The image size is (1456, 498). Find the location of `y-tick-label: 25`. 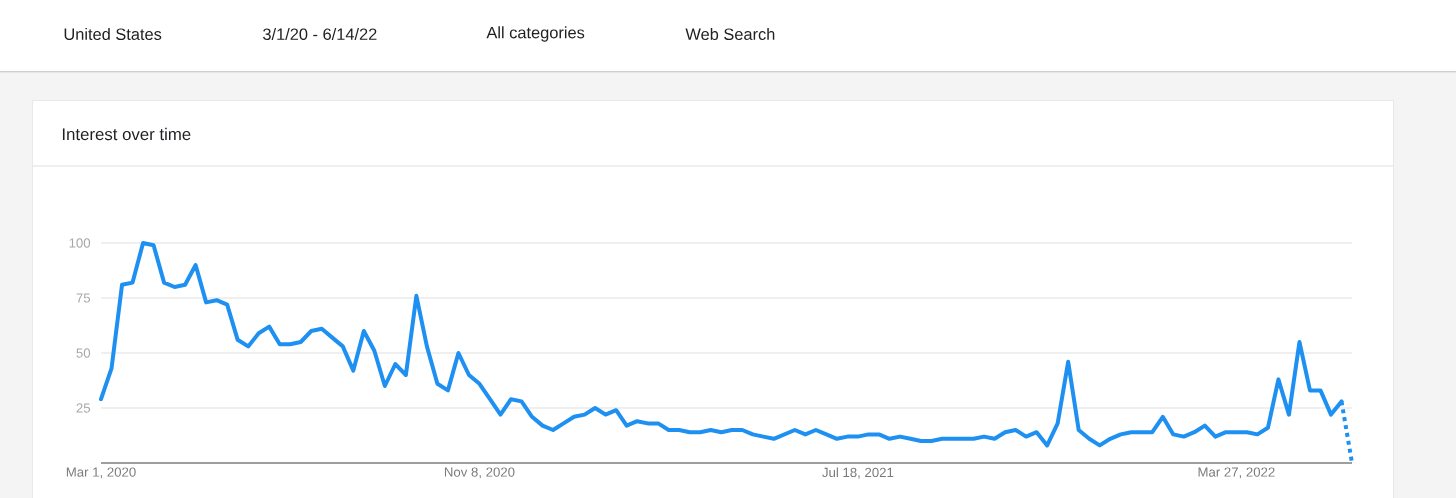

y-tick-label: 25 is located at coordinates (83, 408).